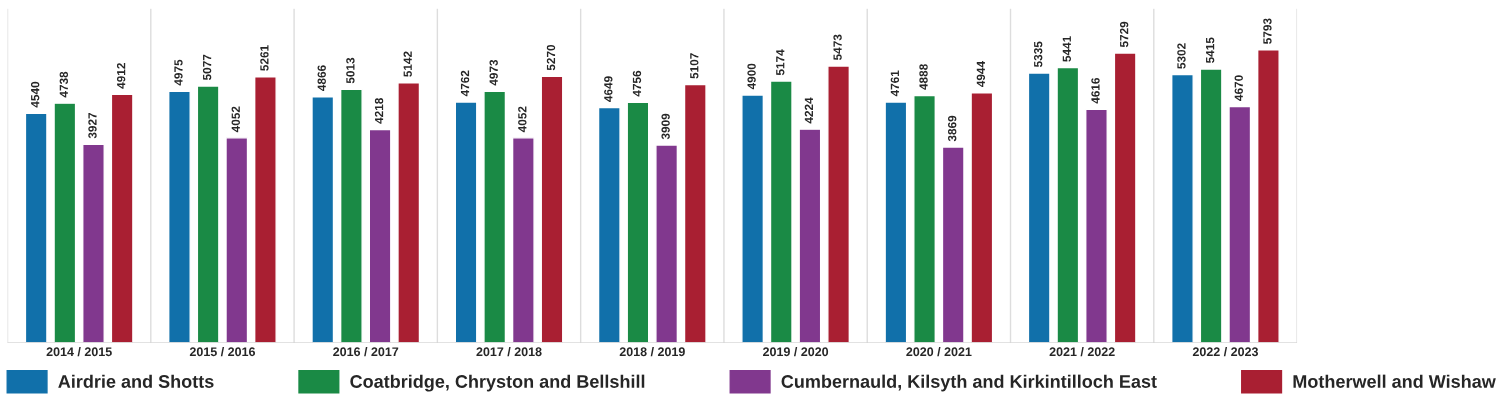  Describe the element at coordinates (35, 94) in the screenshot. I see `data-label: 4540` at that location.